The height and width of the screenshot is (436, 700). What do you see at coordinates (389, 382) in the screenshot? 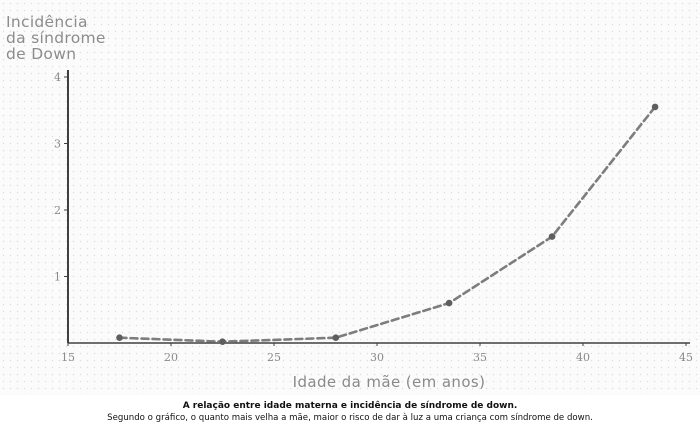
I see `x-axis-title: Idade da mãe (em anos)` at bounding box center [389, 382].